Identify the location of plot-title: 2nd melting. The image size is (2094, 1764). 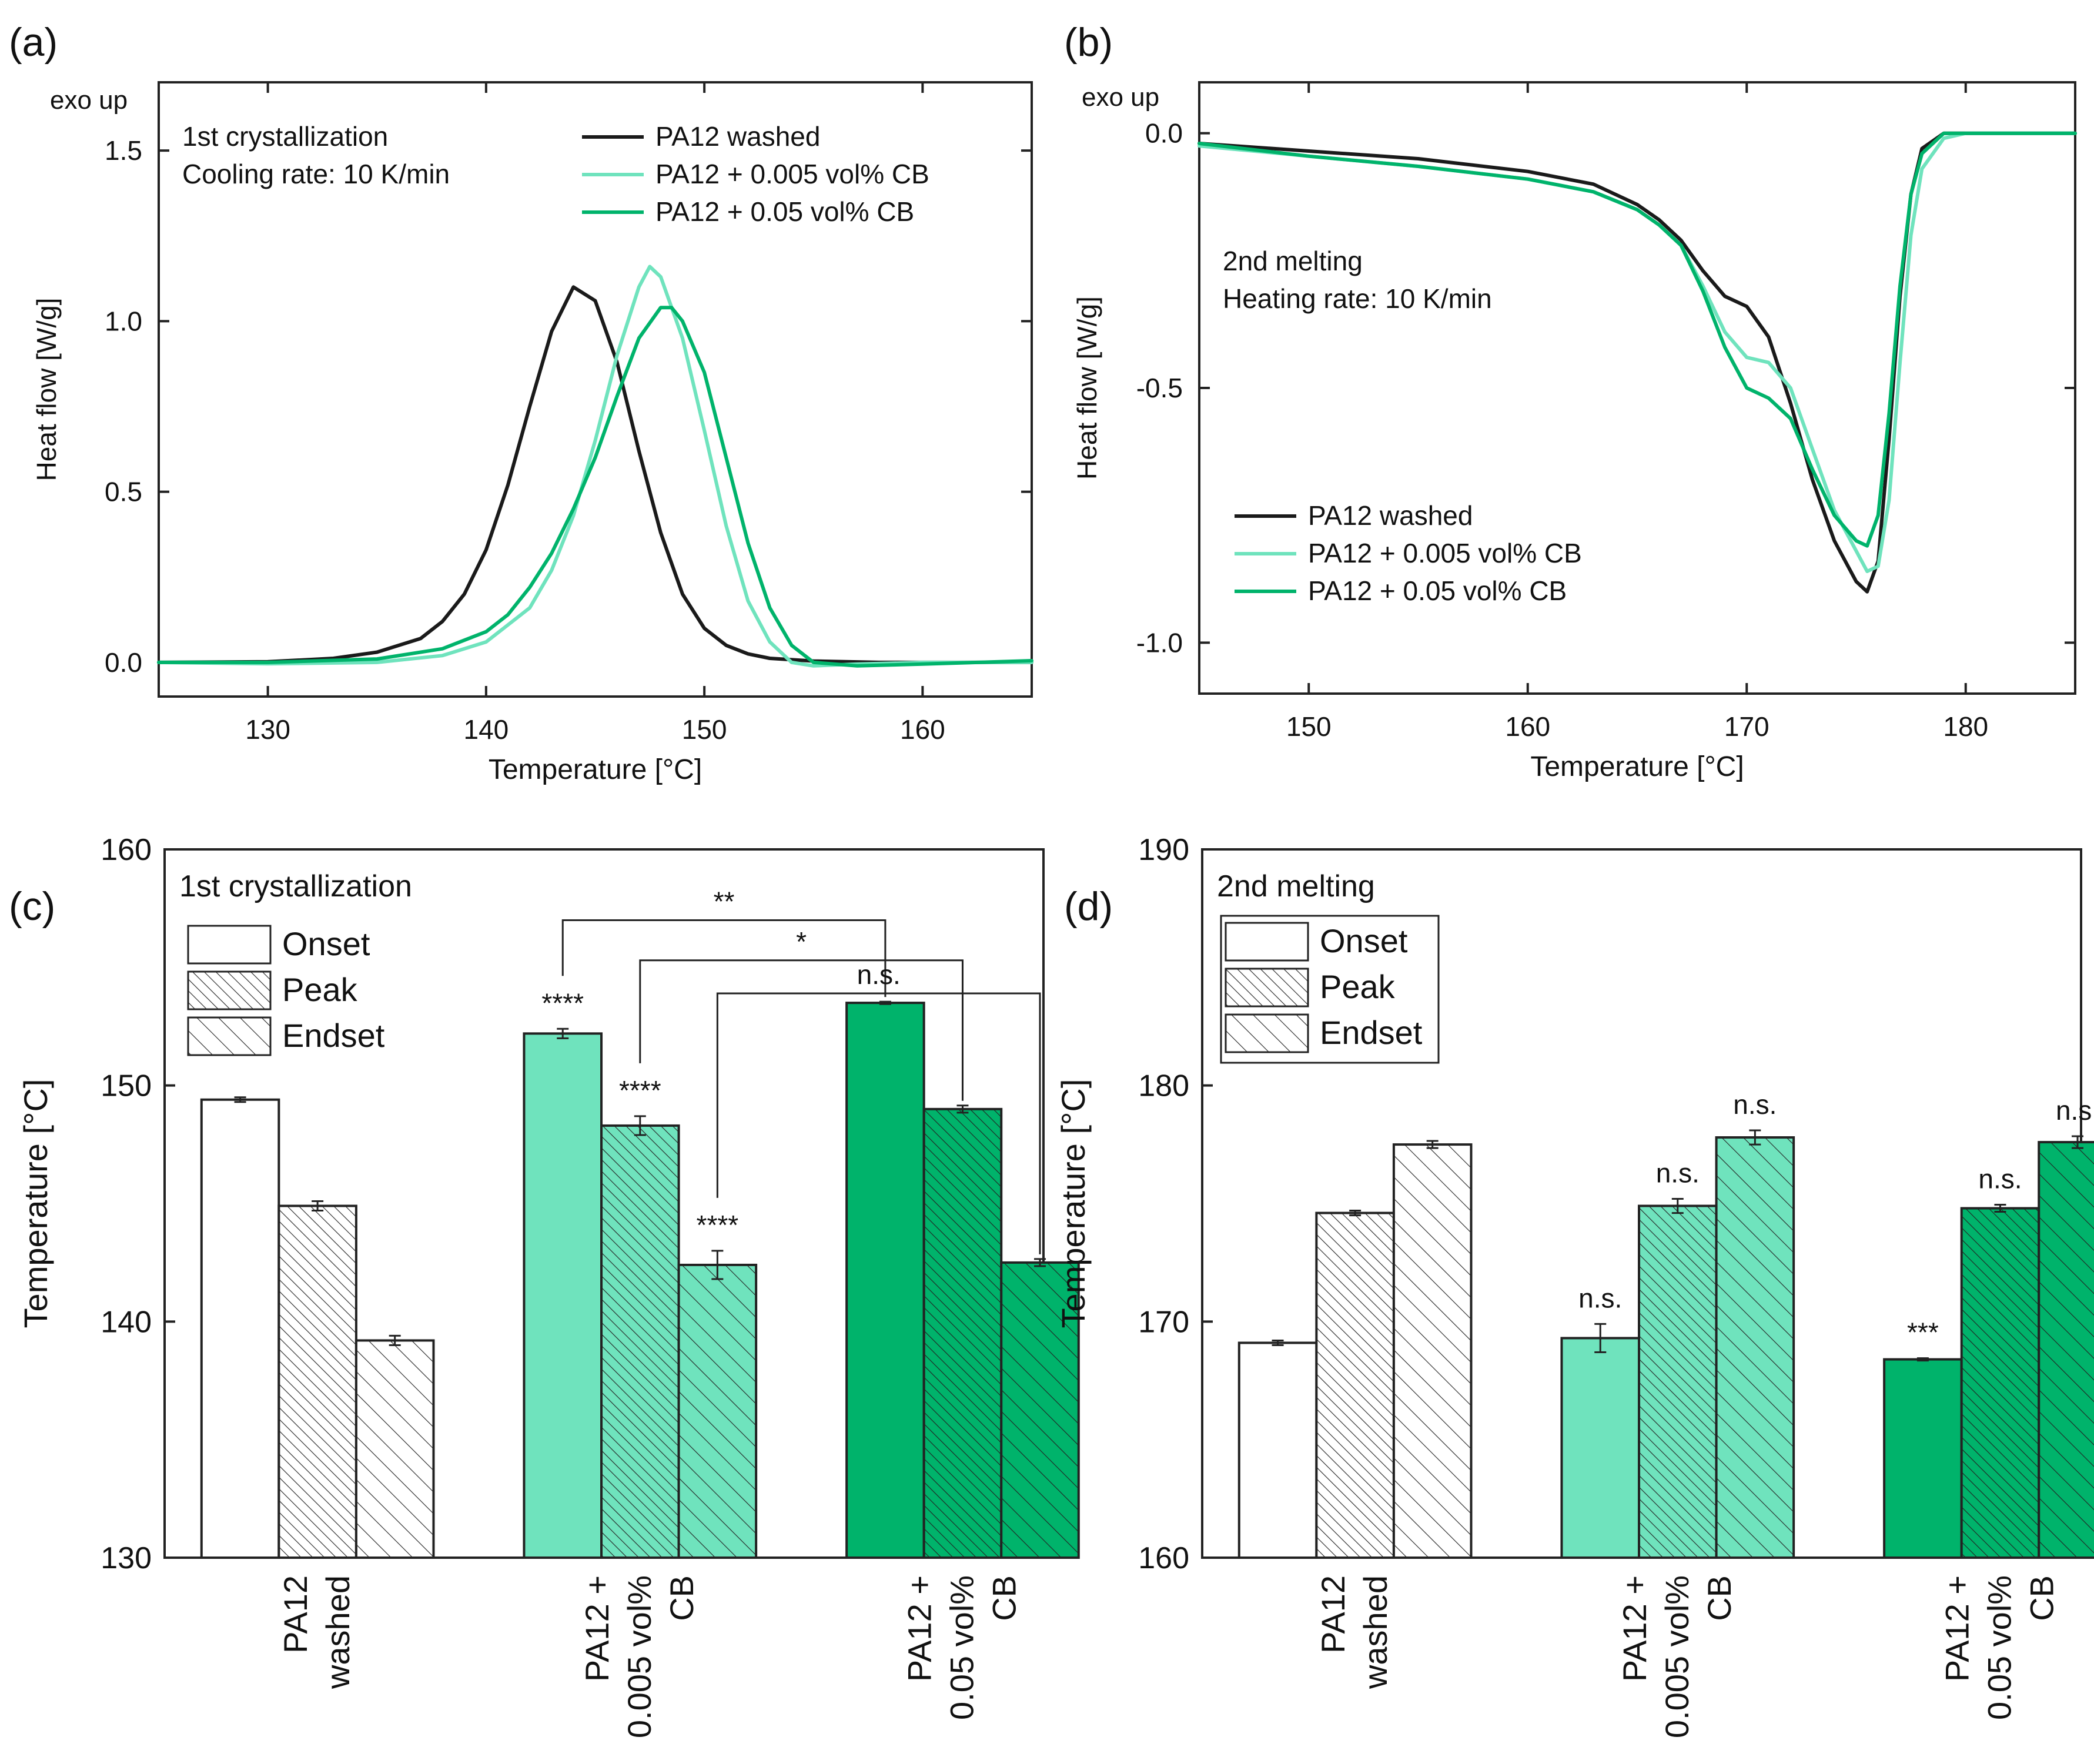
(1296, 886).